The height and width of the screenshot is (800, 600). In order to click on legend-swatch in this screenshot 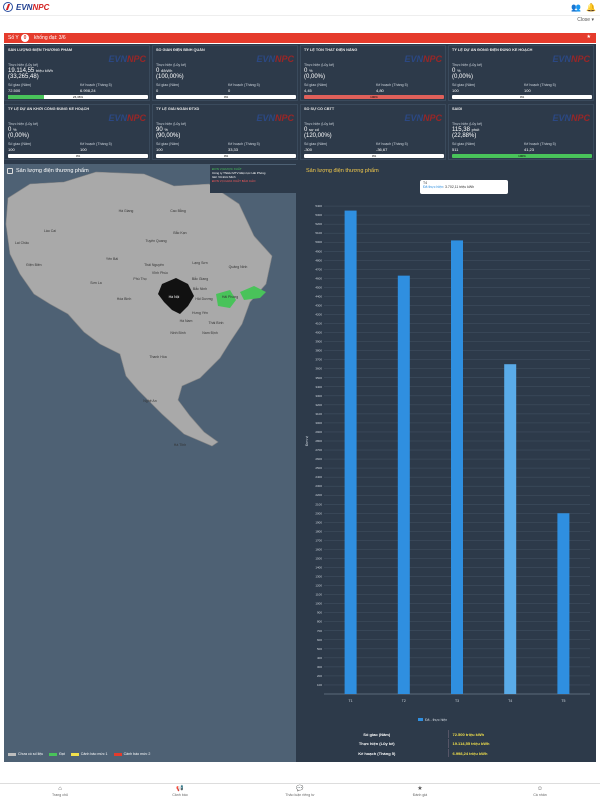, I will do `click(53, 754)`.